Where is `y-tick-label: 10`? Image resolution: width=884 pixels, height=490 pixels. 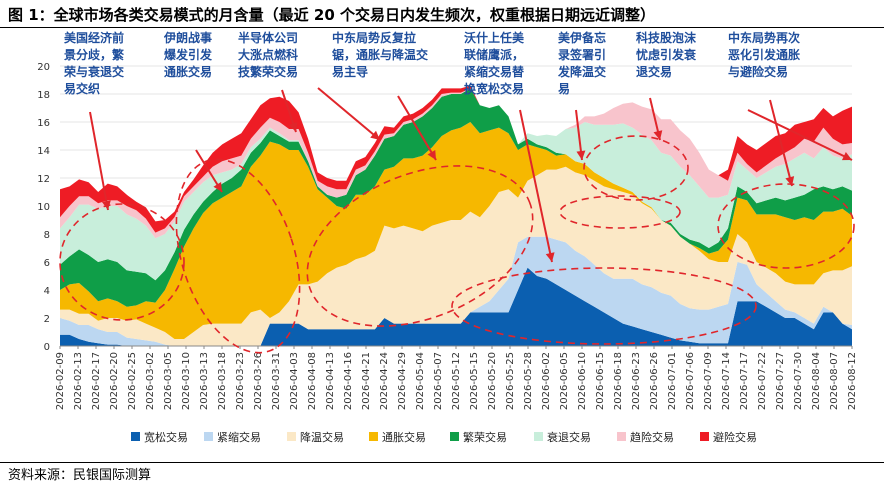 y-tick-label: 10 is located at coordinates (43, 207).